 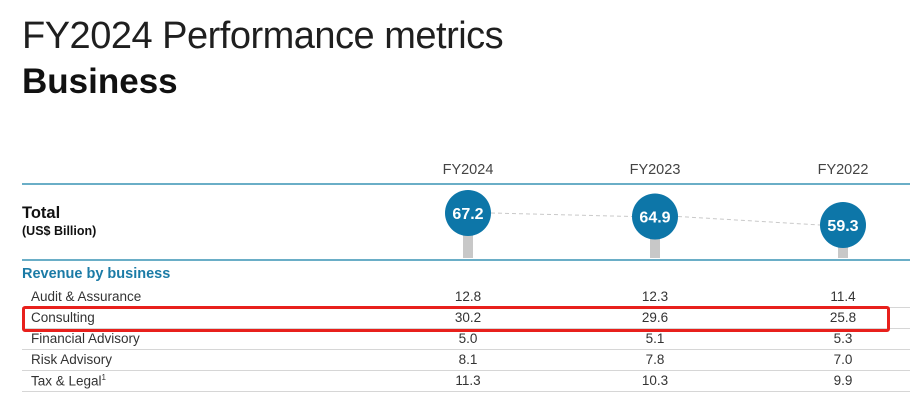 What do you see at coordinates (103, 377) in the screenshot?
I see `footnote-marker: 1` at bounding box center [103, 377].